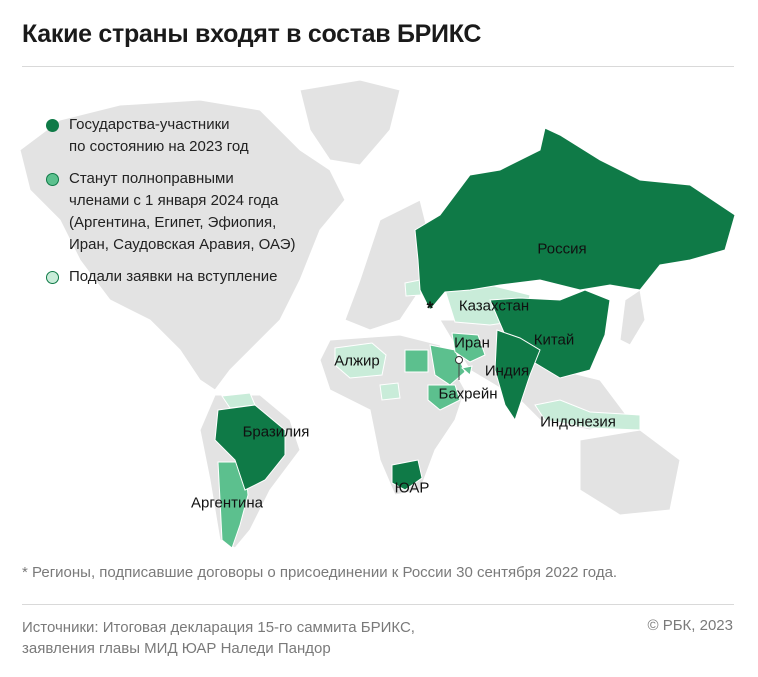  What do you see at coordinates (350, 122) in the screenshot?
I see `greenland` at bounding box center [350, 122].